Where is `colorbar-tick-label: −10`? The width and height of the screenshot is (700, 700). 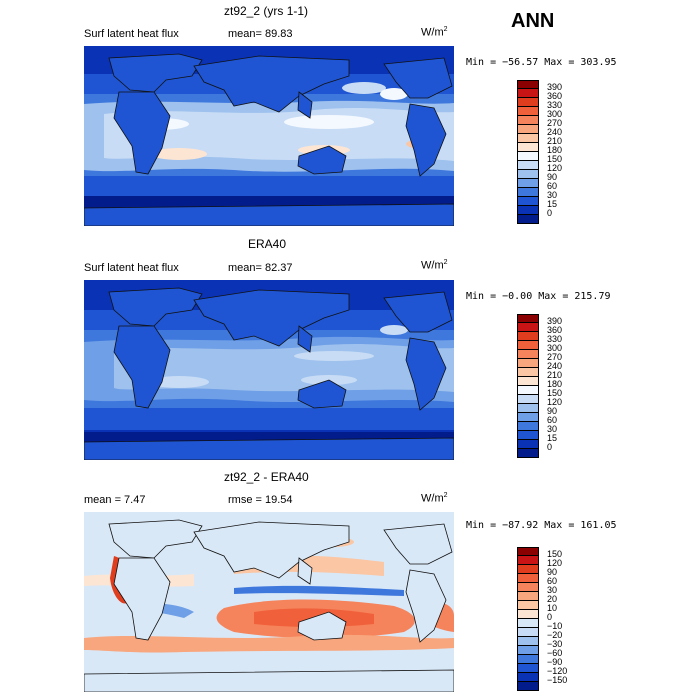
colorbar-tick-label: −10 is located at coordinates (555, 626).